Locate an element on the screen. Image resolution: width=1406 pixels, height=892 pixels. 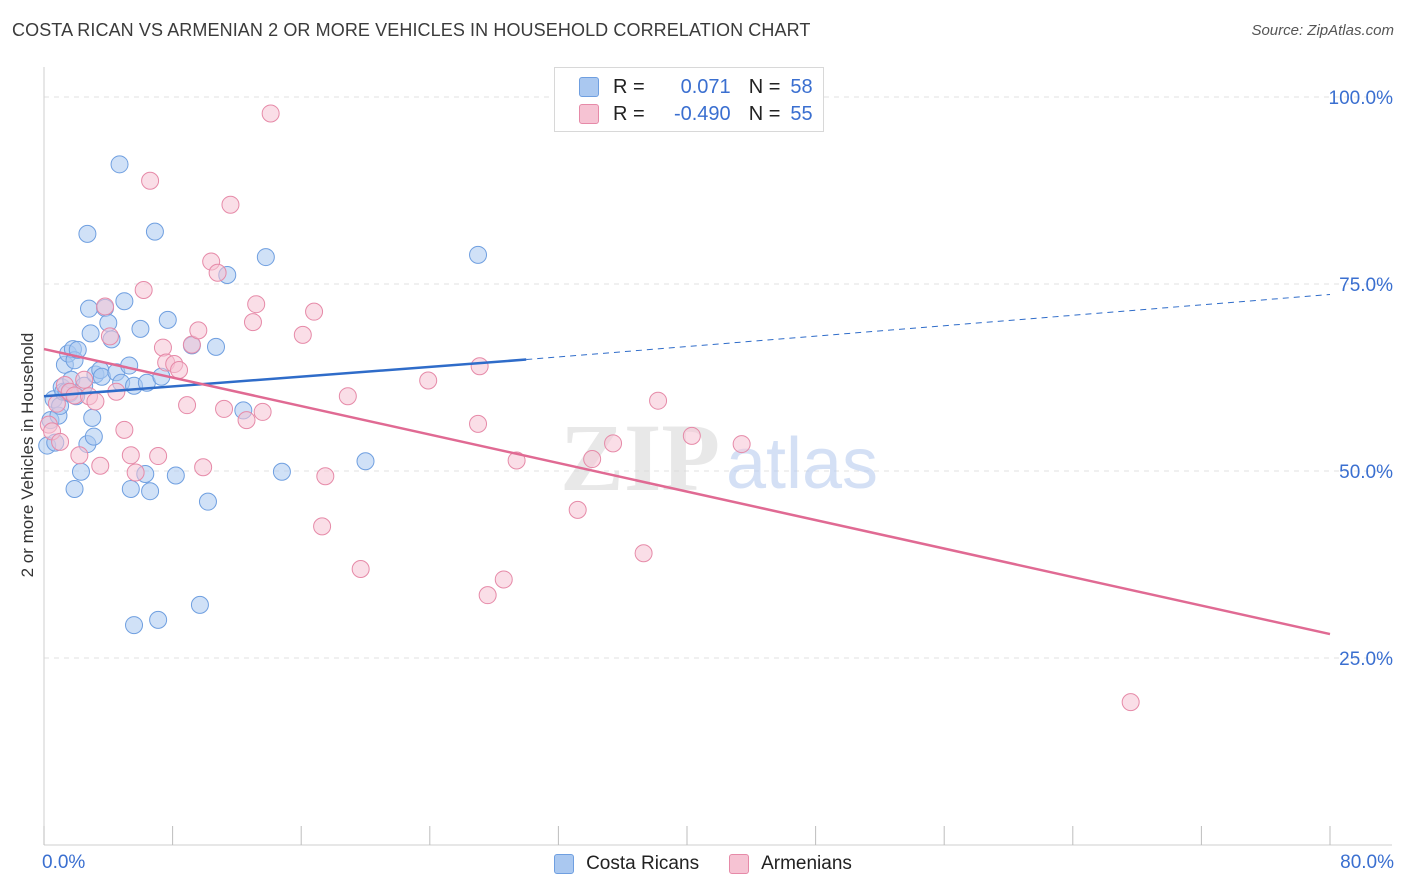
trend-line-costa-ricans is located at coordinates (285, 378).